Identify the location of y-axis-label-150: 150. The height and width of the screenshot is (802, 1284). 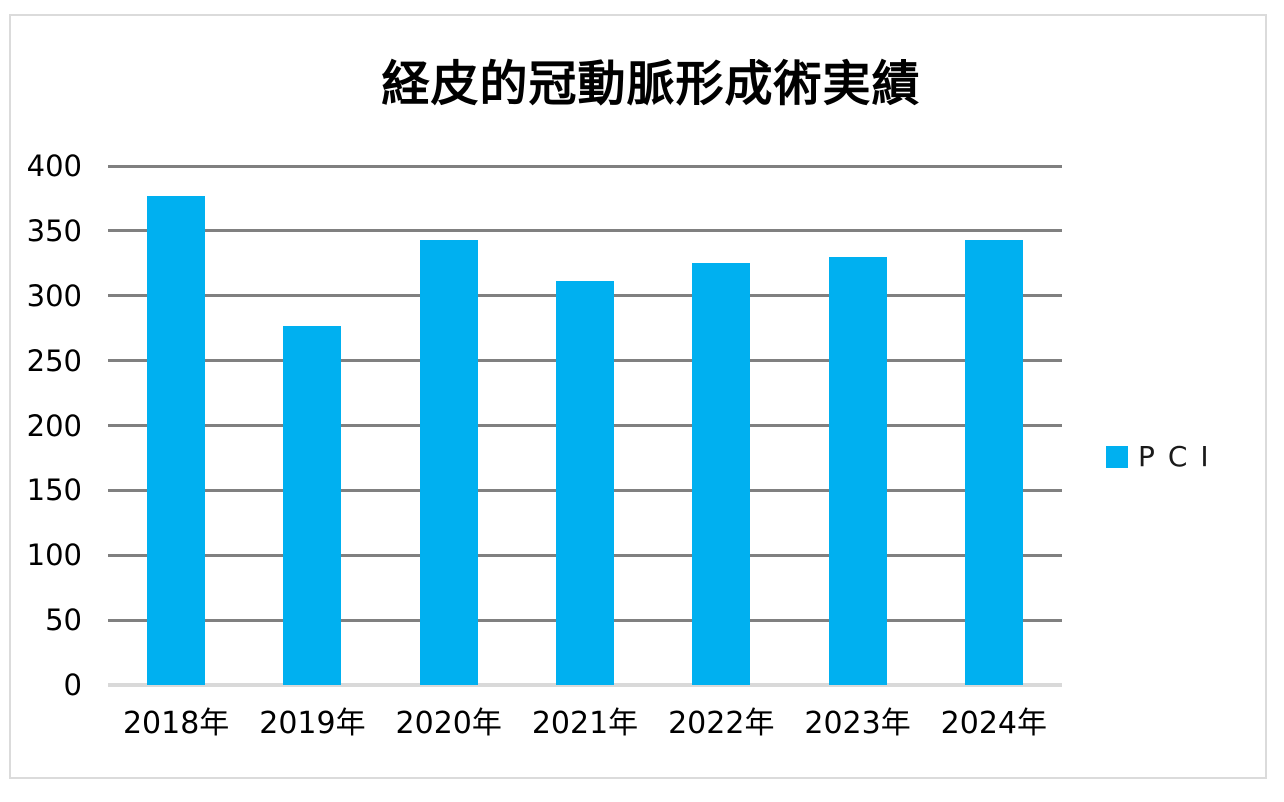
(54, 490).